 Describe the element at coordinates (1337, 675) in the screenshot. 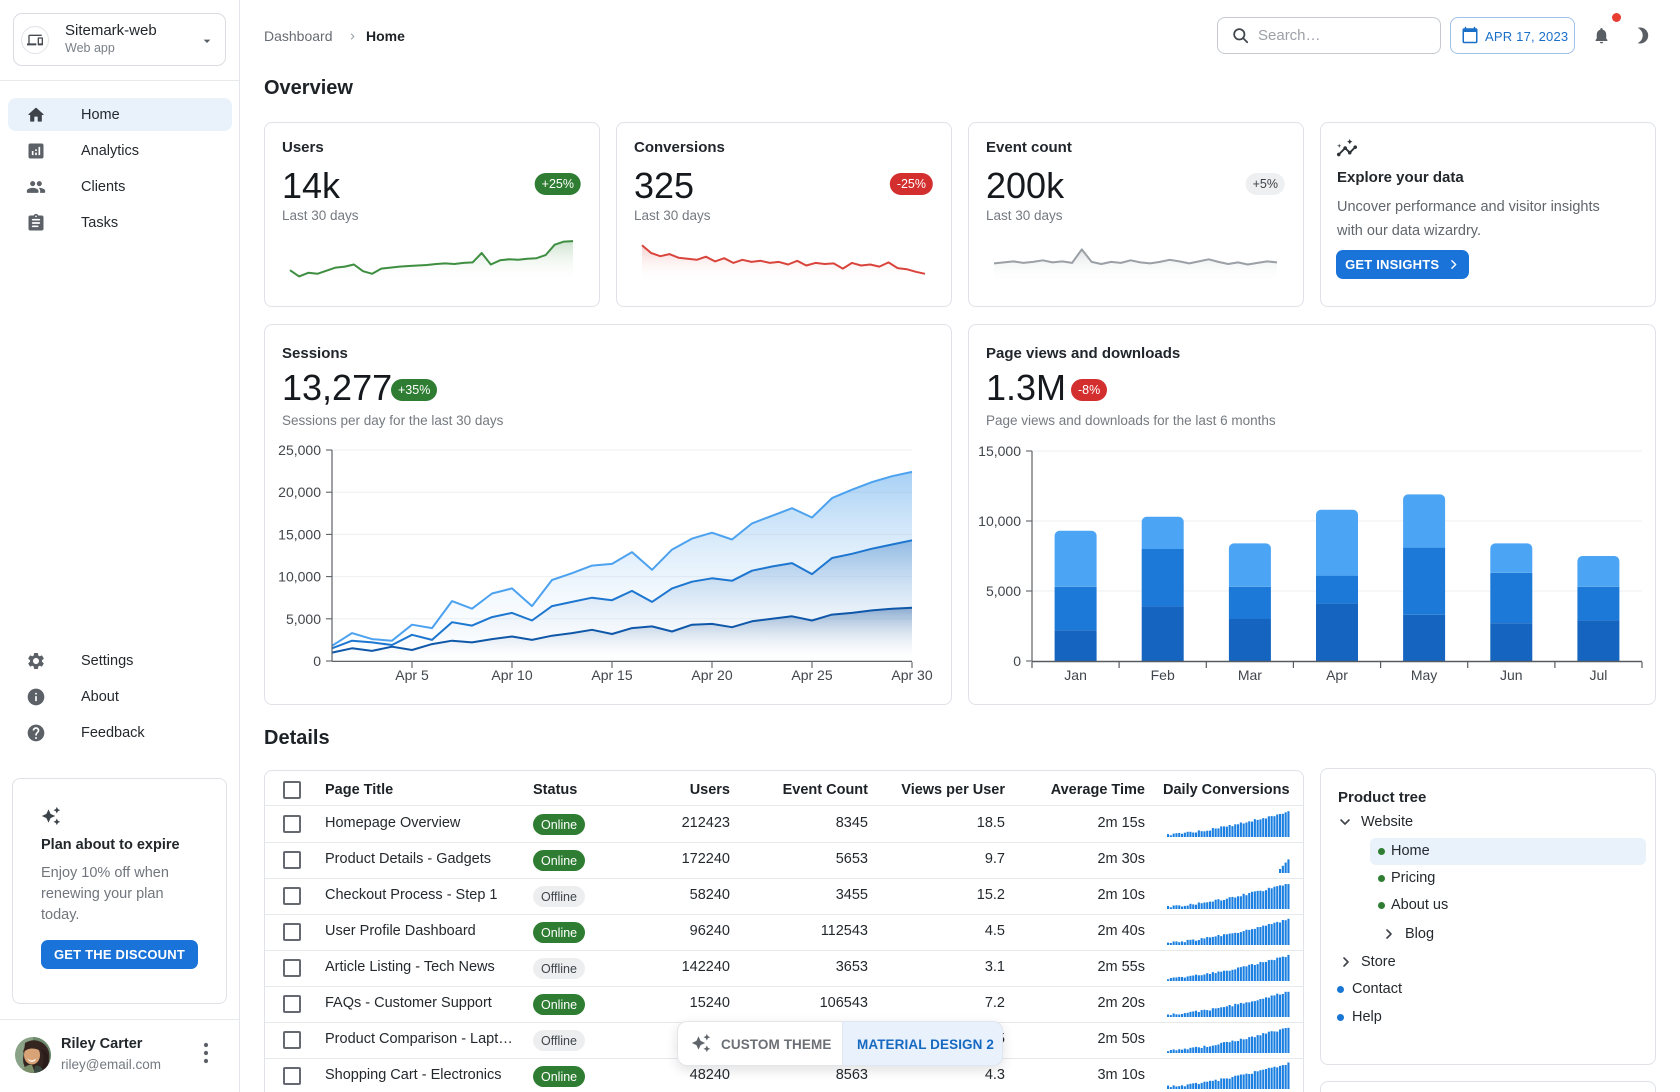

I see `svg-text: Apr` at that location.